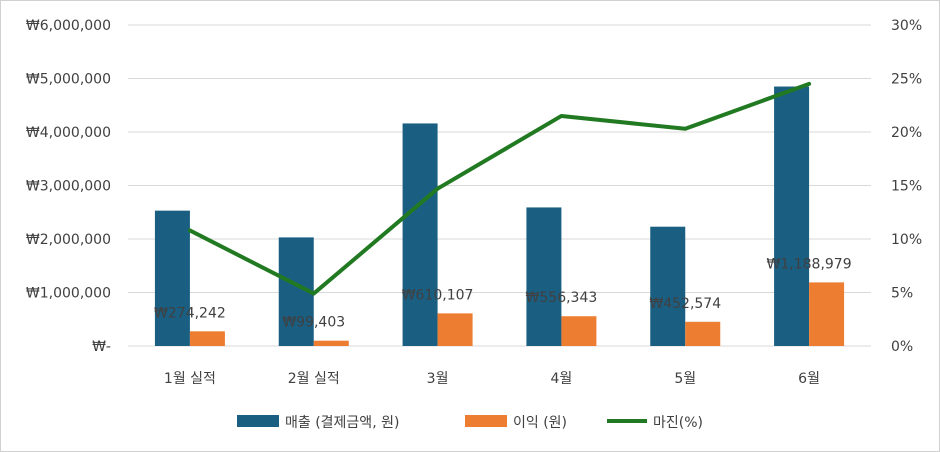 This screenshot has width=940, height=452. Describe the element at coordinates (342, 423) in the screenshot. I see `legend-label: 매출 (결제금액, 원)` at that location.